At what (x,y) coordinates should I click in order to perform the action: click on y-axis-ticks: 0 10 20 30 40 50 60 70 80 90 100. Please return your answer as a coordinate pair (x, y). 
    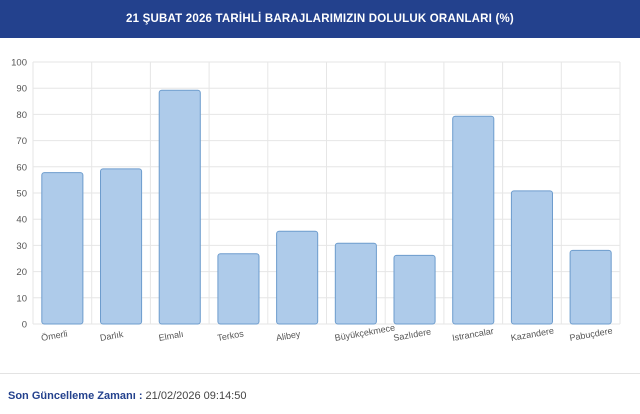
    Looking at the image, I should click on (19, 194).